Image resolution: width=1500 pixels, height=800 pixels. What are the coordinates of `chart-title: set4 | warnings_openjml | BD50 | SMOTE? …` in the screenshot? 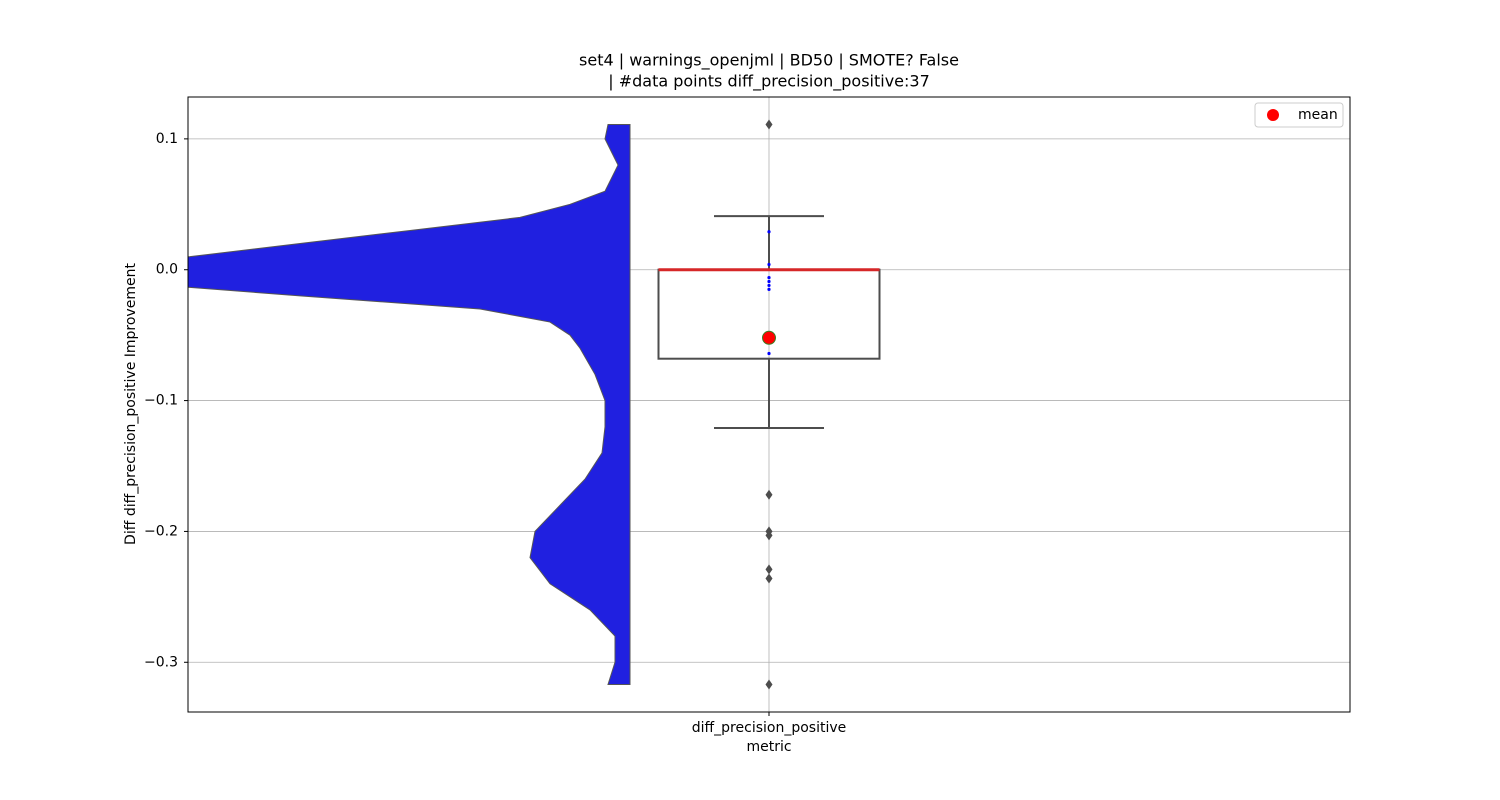 It's located at (769, 61).